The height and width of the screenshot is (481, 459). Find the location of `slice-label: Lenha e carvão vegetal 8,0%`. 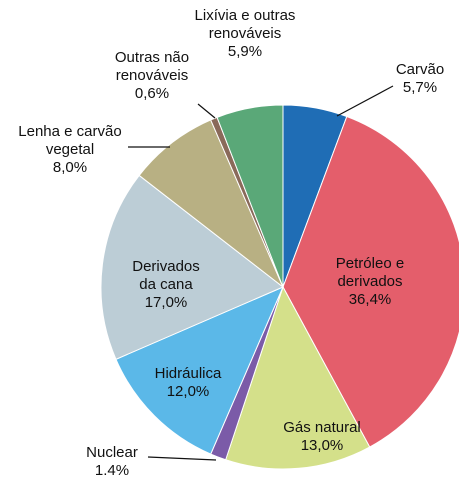

slice-label: Lenha e carvão vegetal 8,0% is located at coordinates (69, 149).